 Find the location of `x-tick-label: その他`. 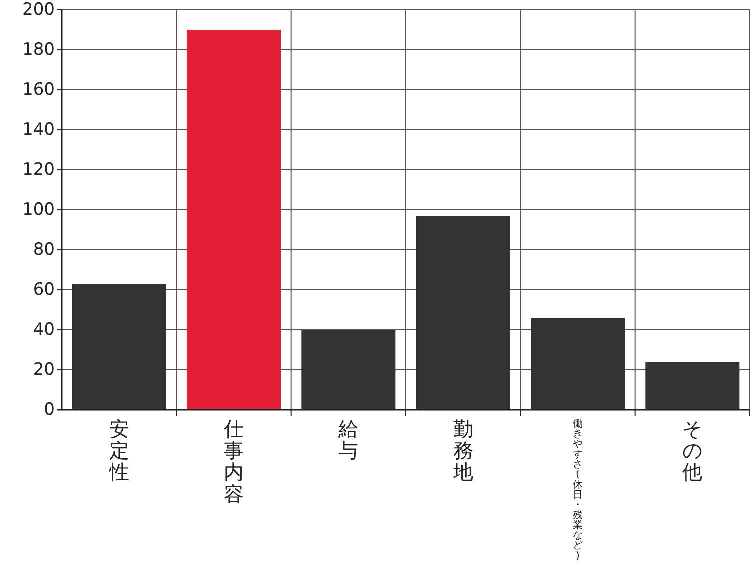

x-tick-label: その他 is located at coordinates (692, 450).